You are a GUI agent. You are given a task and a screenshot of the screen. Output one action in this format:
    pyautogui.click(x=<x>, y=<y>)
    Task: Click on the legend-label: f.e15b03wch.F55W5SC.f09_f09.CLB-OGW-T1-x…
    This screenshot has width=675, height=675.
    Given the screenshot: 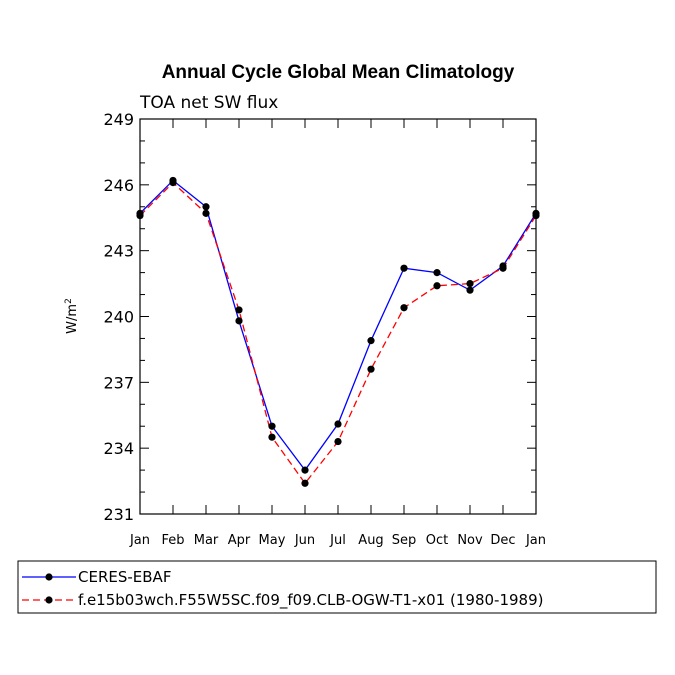 What is the action you would take?
    pyautogui.click(x=310, y=600)
    